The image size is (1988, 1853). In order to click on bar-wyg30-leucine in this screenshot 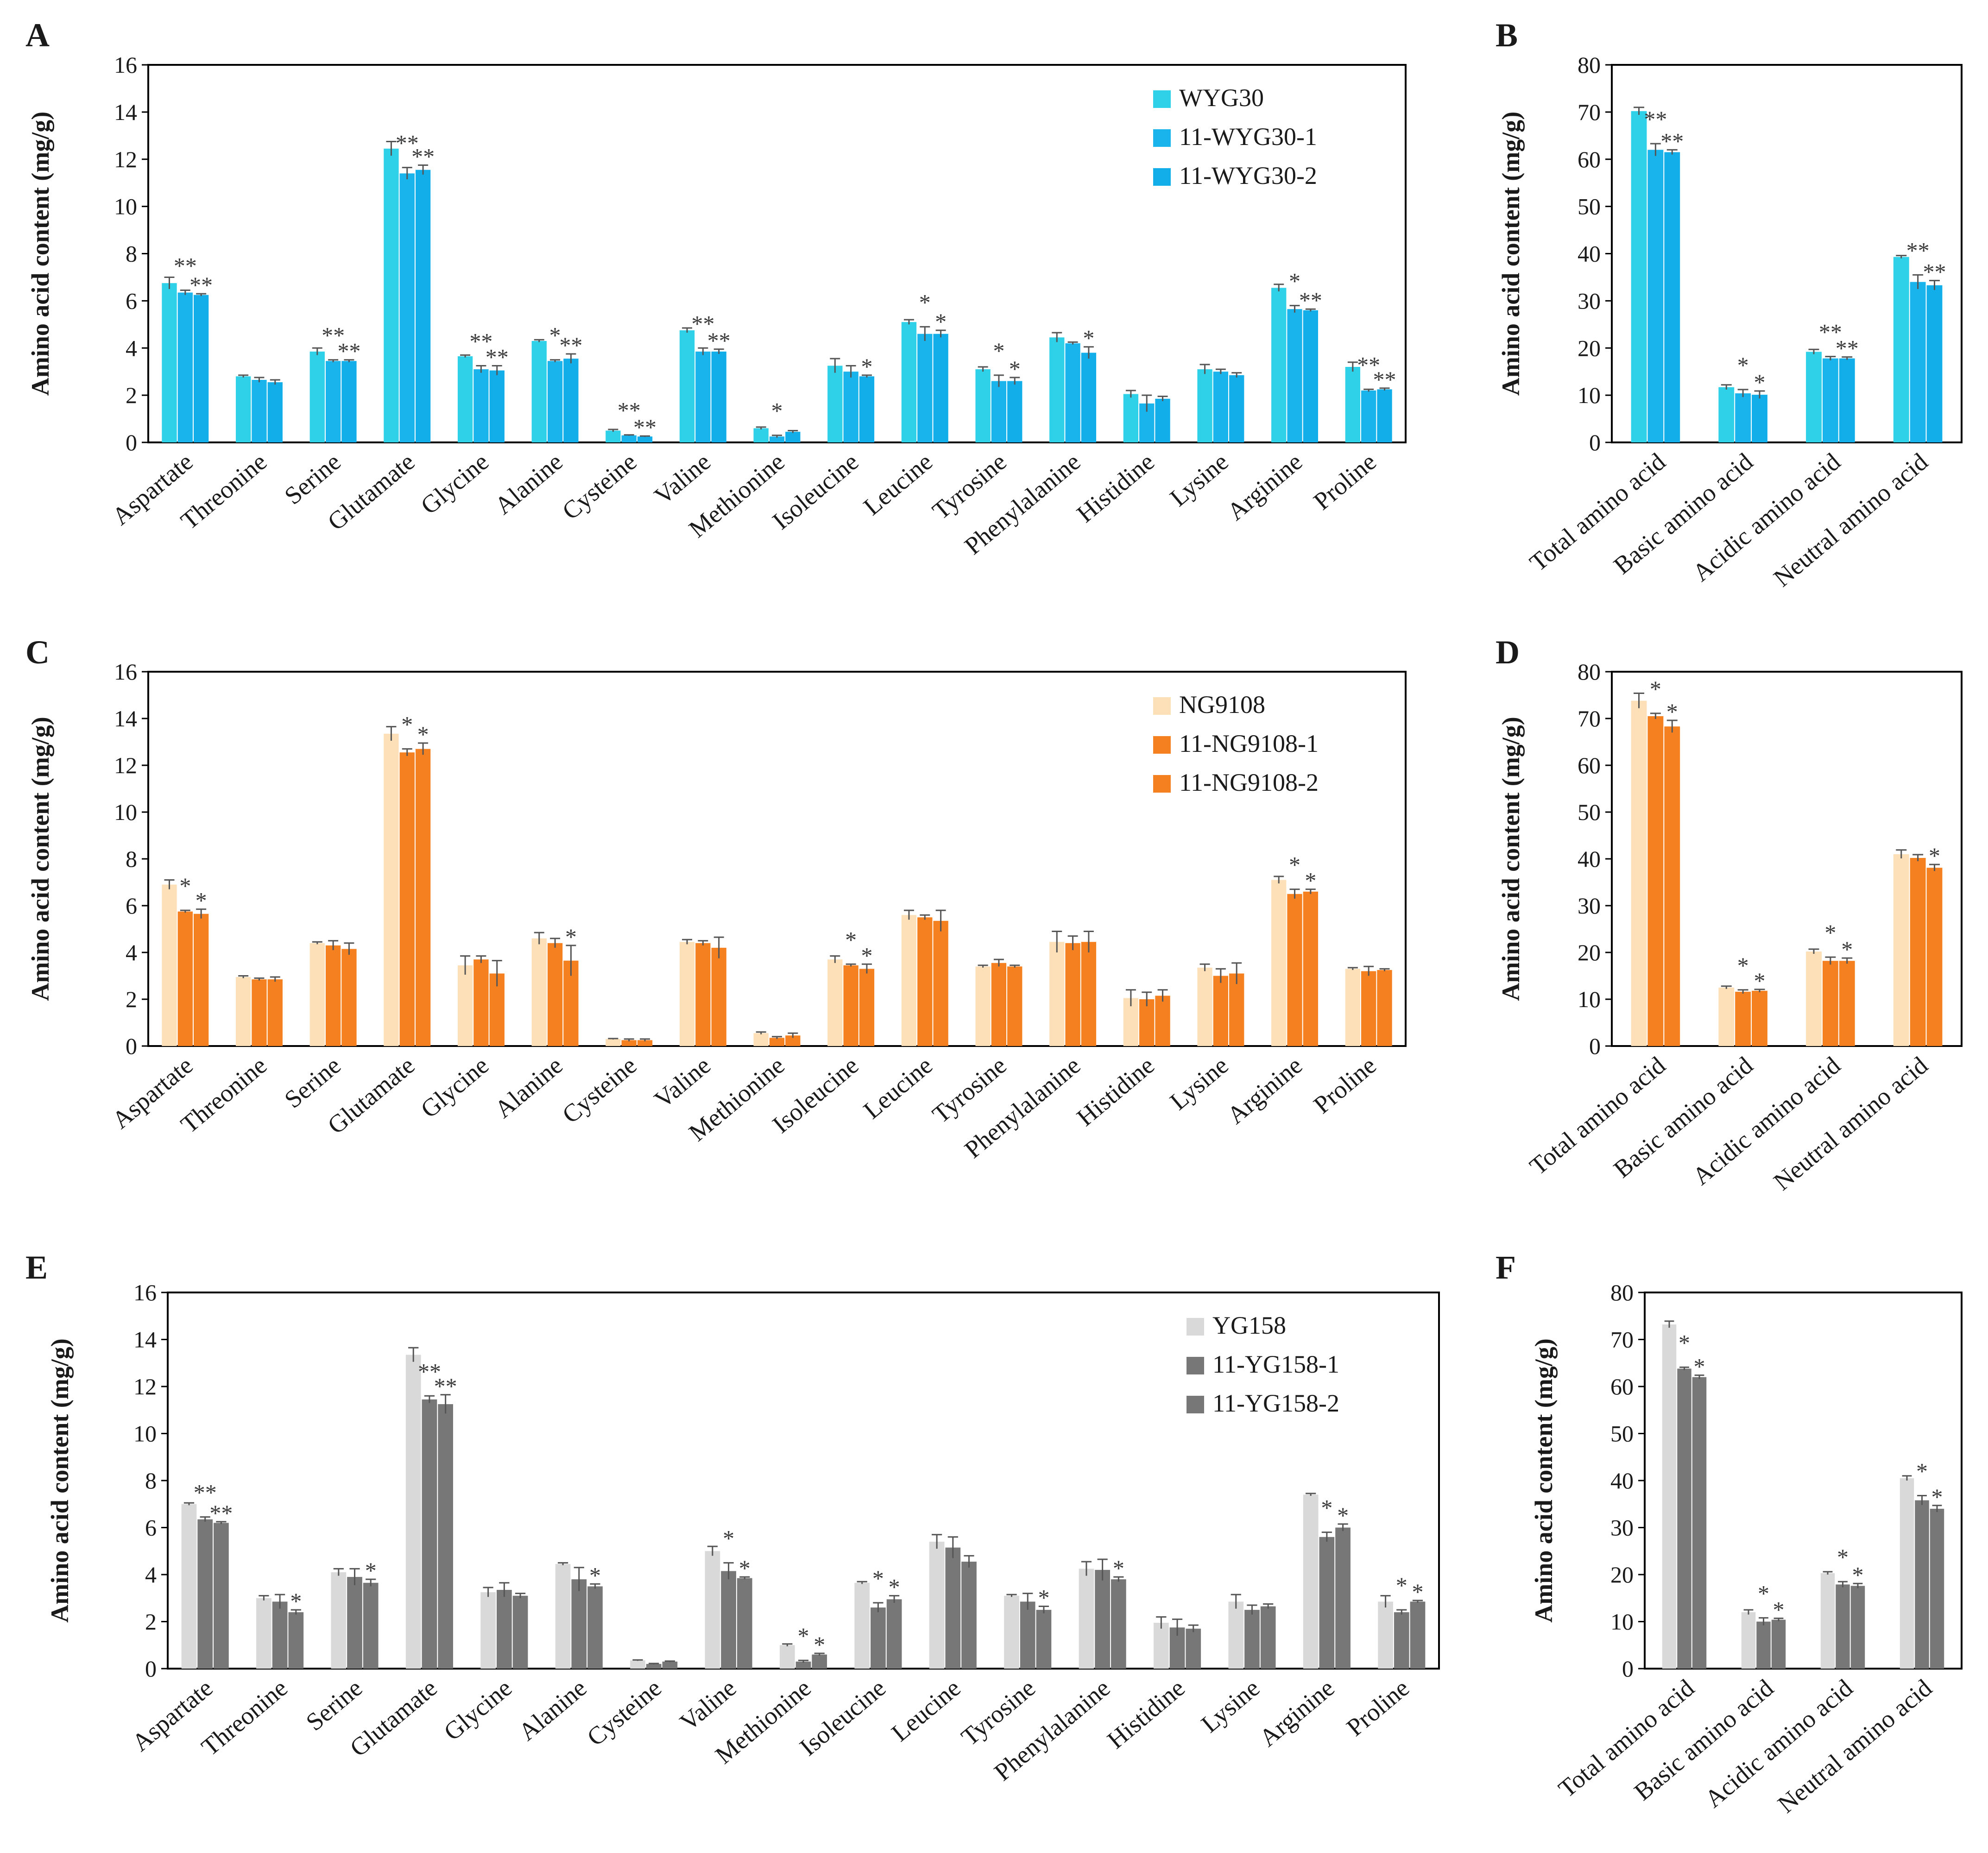, I will do `click(909, 382)`.